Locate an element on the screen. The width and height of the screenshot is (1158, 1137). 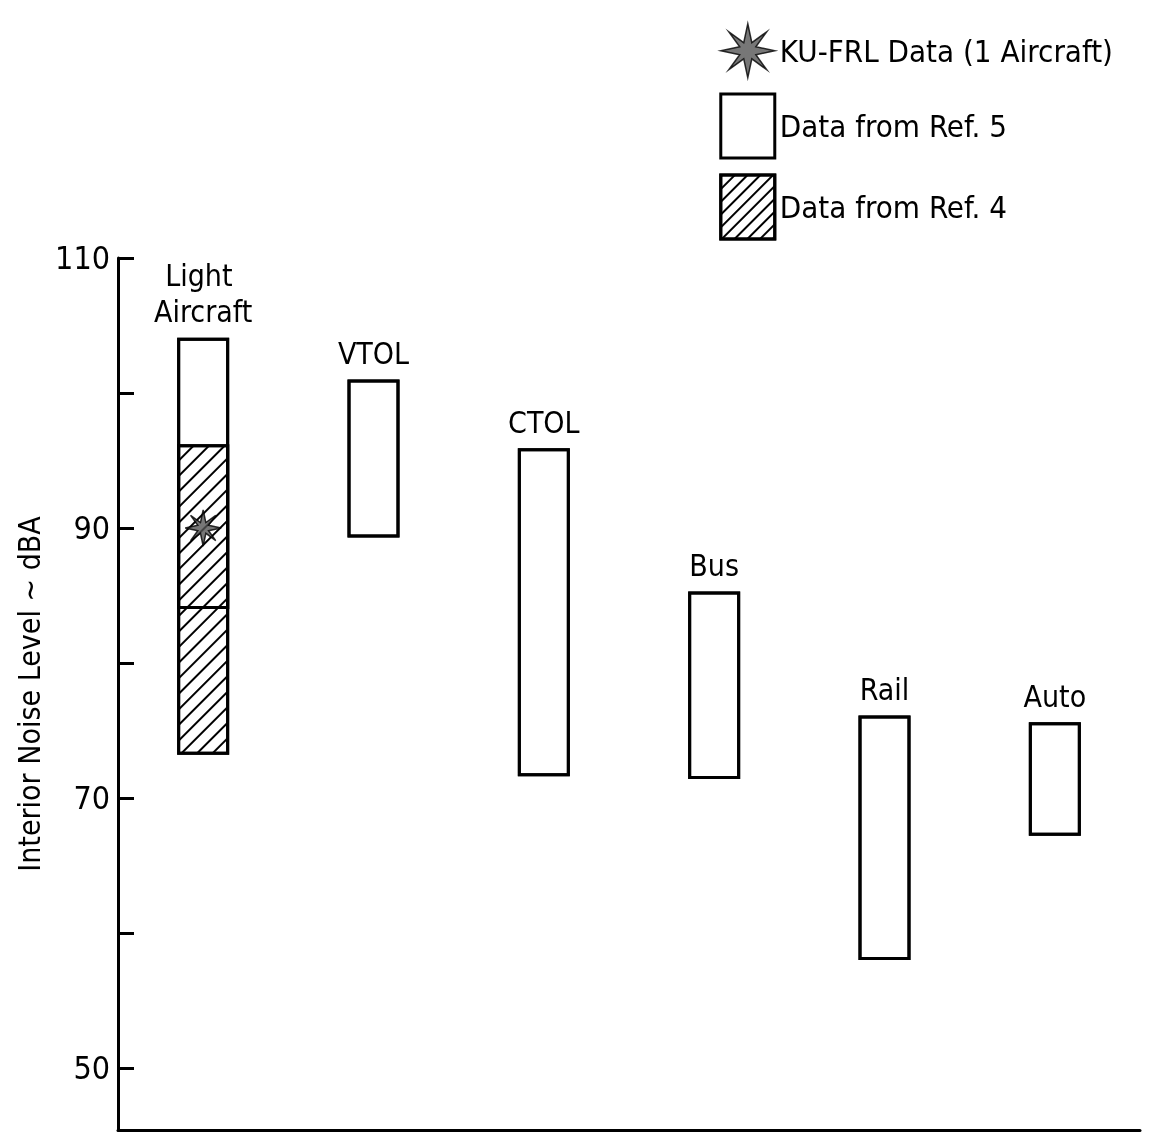
x-tick-label: Bus is located at coordinates (714, 565).